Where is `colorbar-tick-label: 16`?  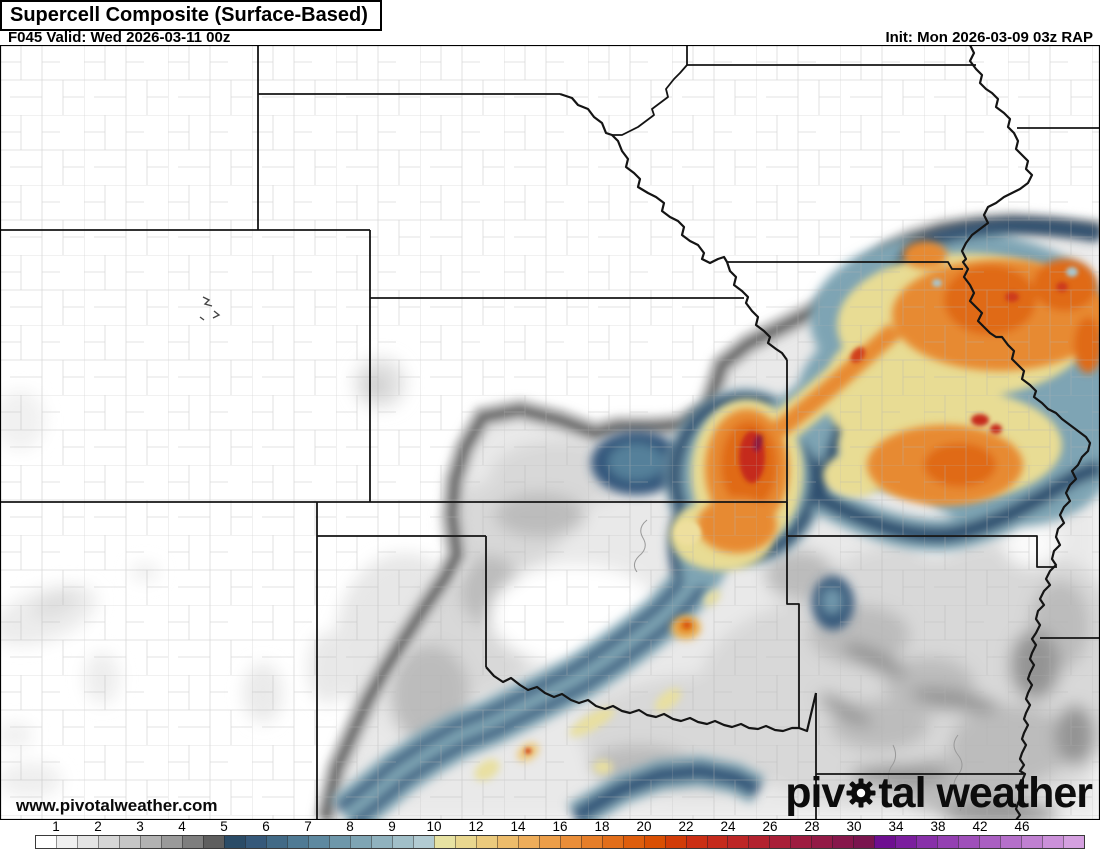
colorbar-tick-label: 16 is located at coordinates (560, 826).